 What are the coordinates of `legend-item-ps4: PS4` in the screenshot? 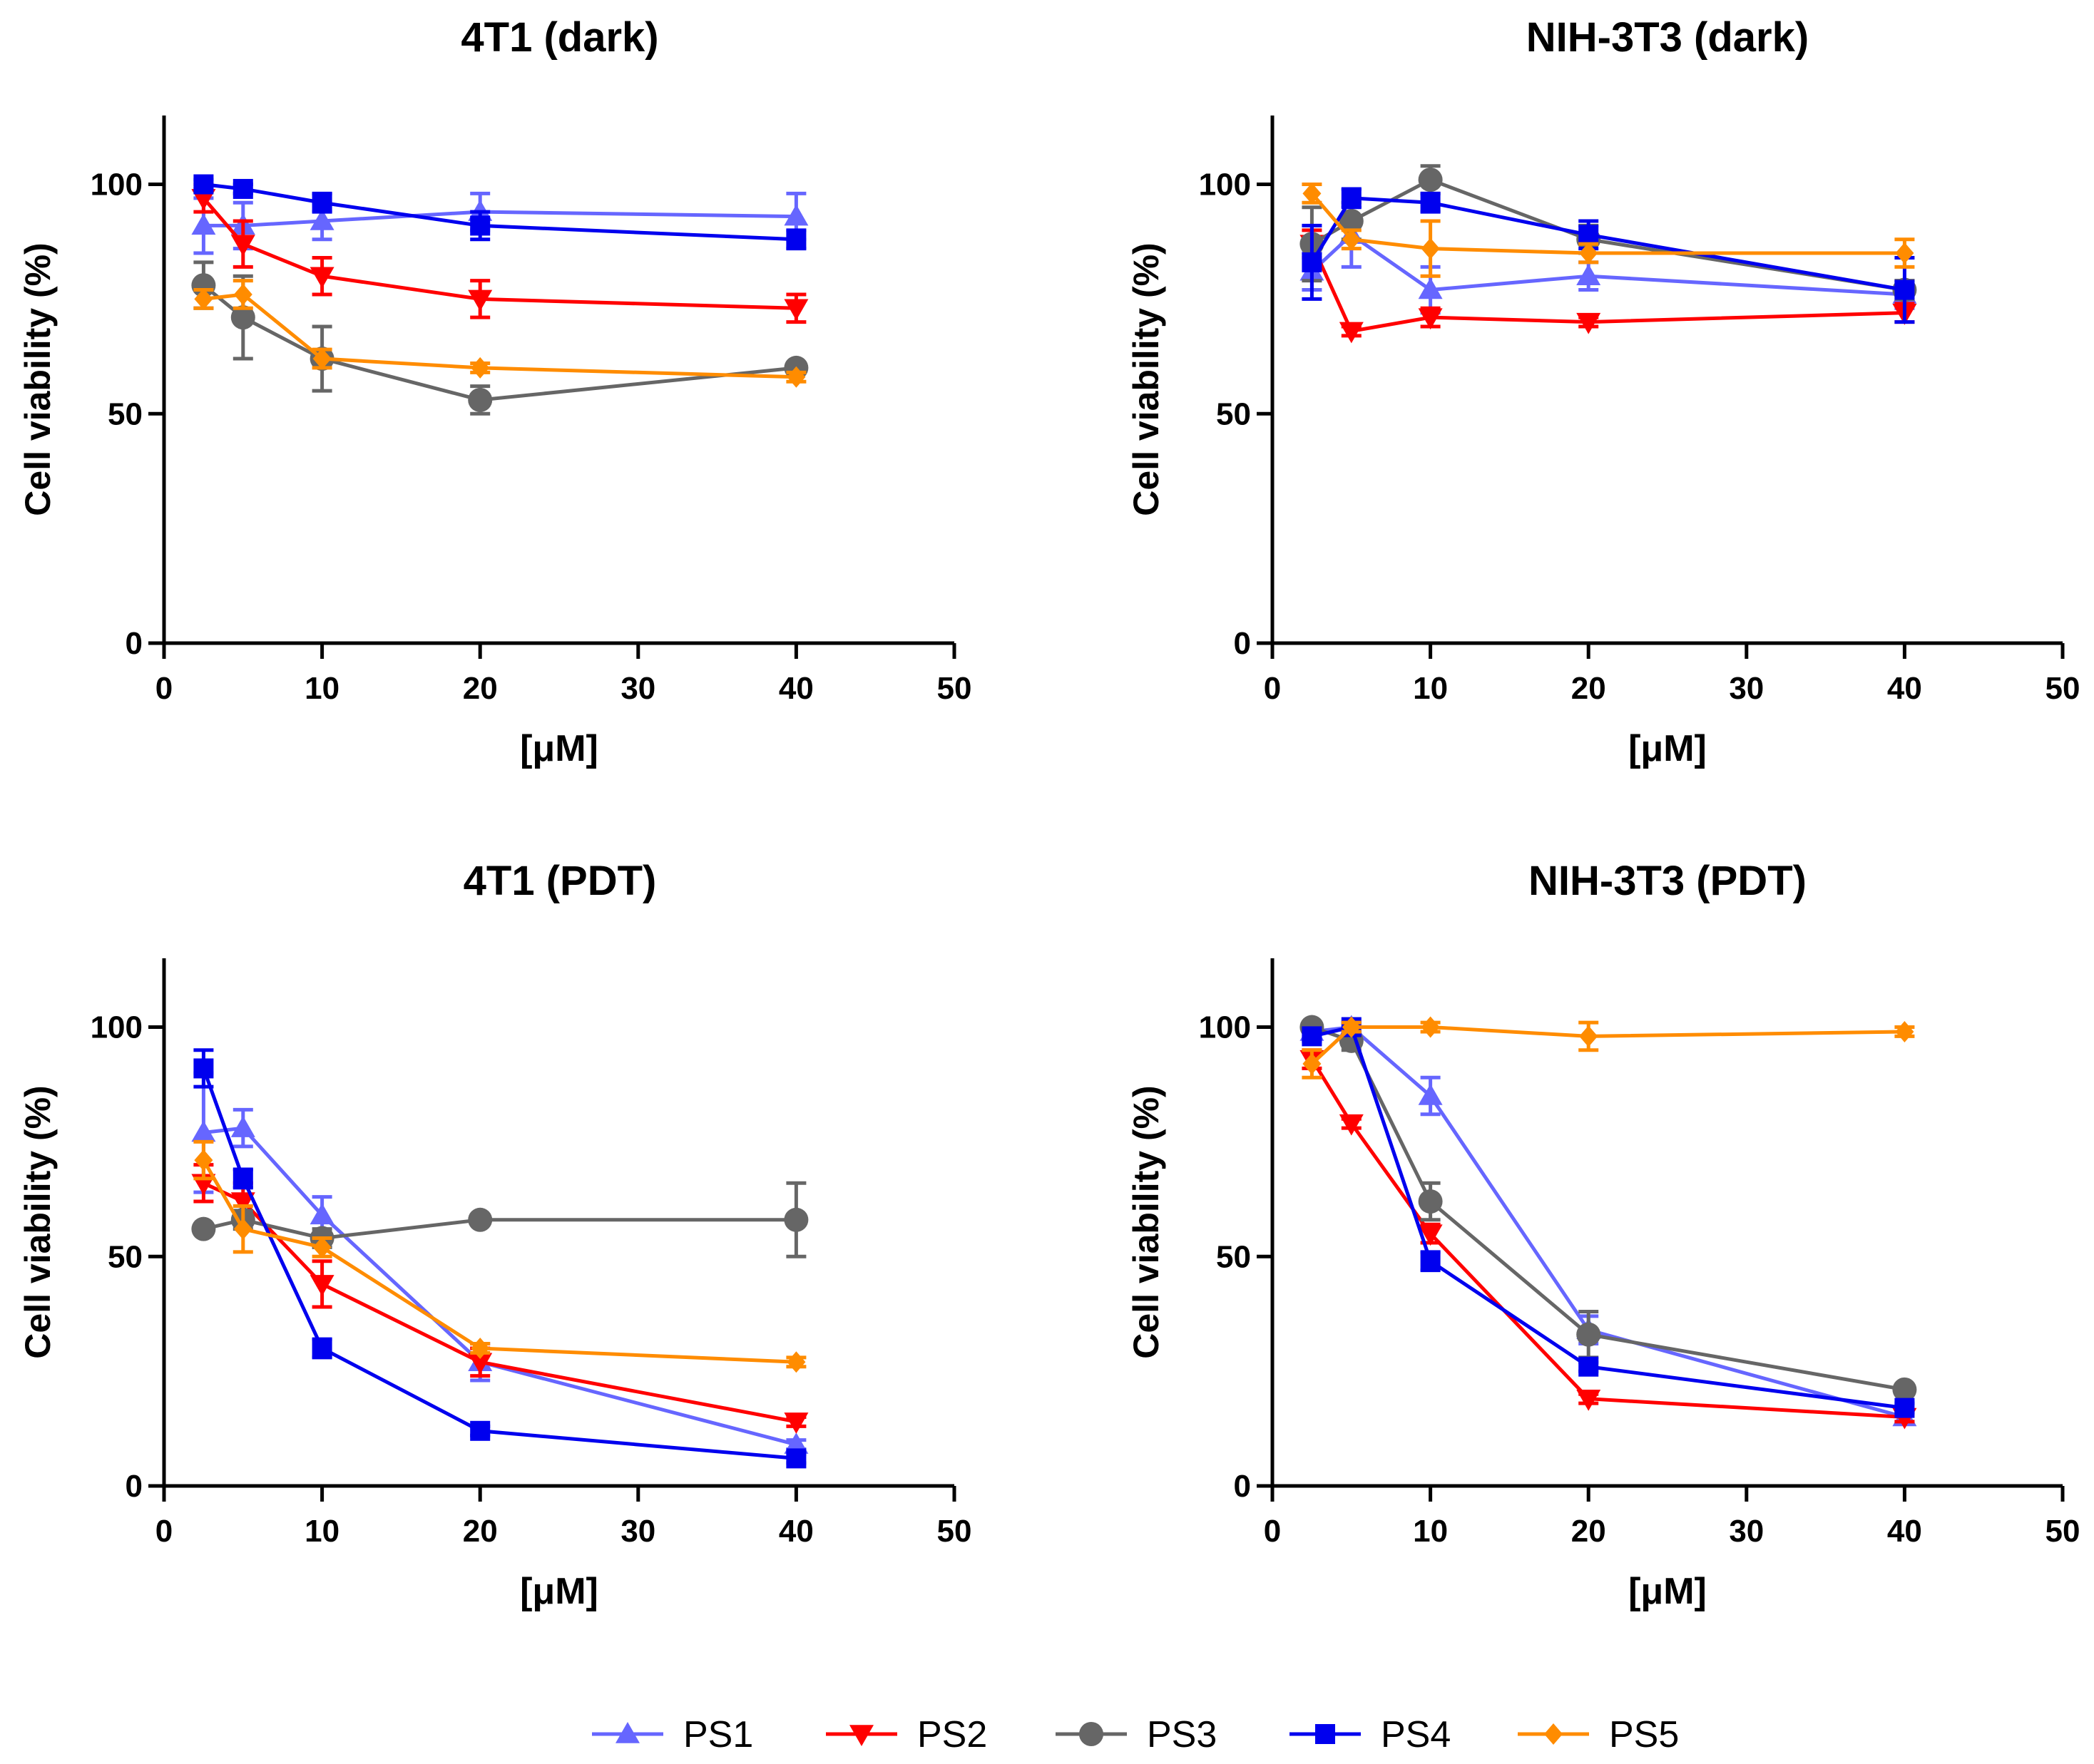 It's located at (1370, 1734).